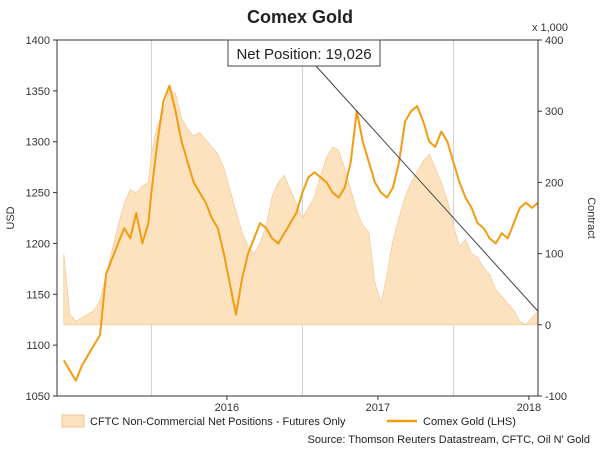 The image size is (600, 450). What do you see at coordinates (591, 218) in the screenshot?
I see `right-axis-label: Contract` at bounding box center [591, 218].